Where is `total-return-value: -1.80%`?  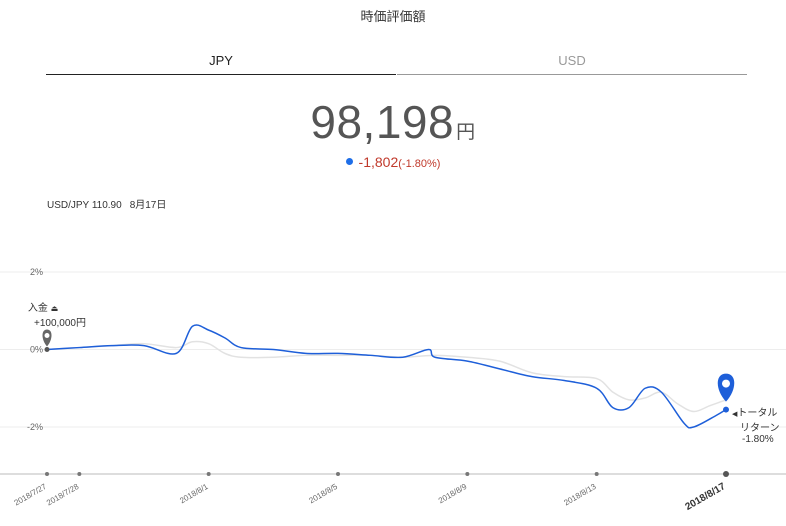
total-return-value: -1.80% is located at coordinates (758, 439).